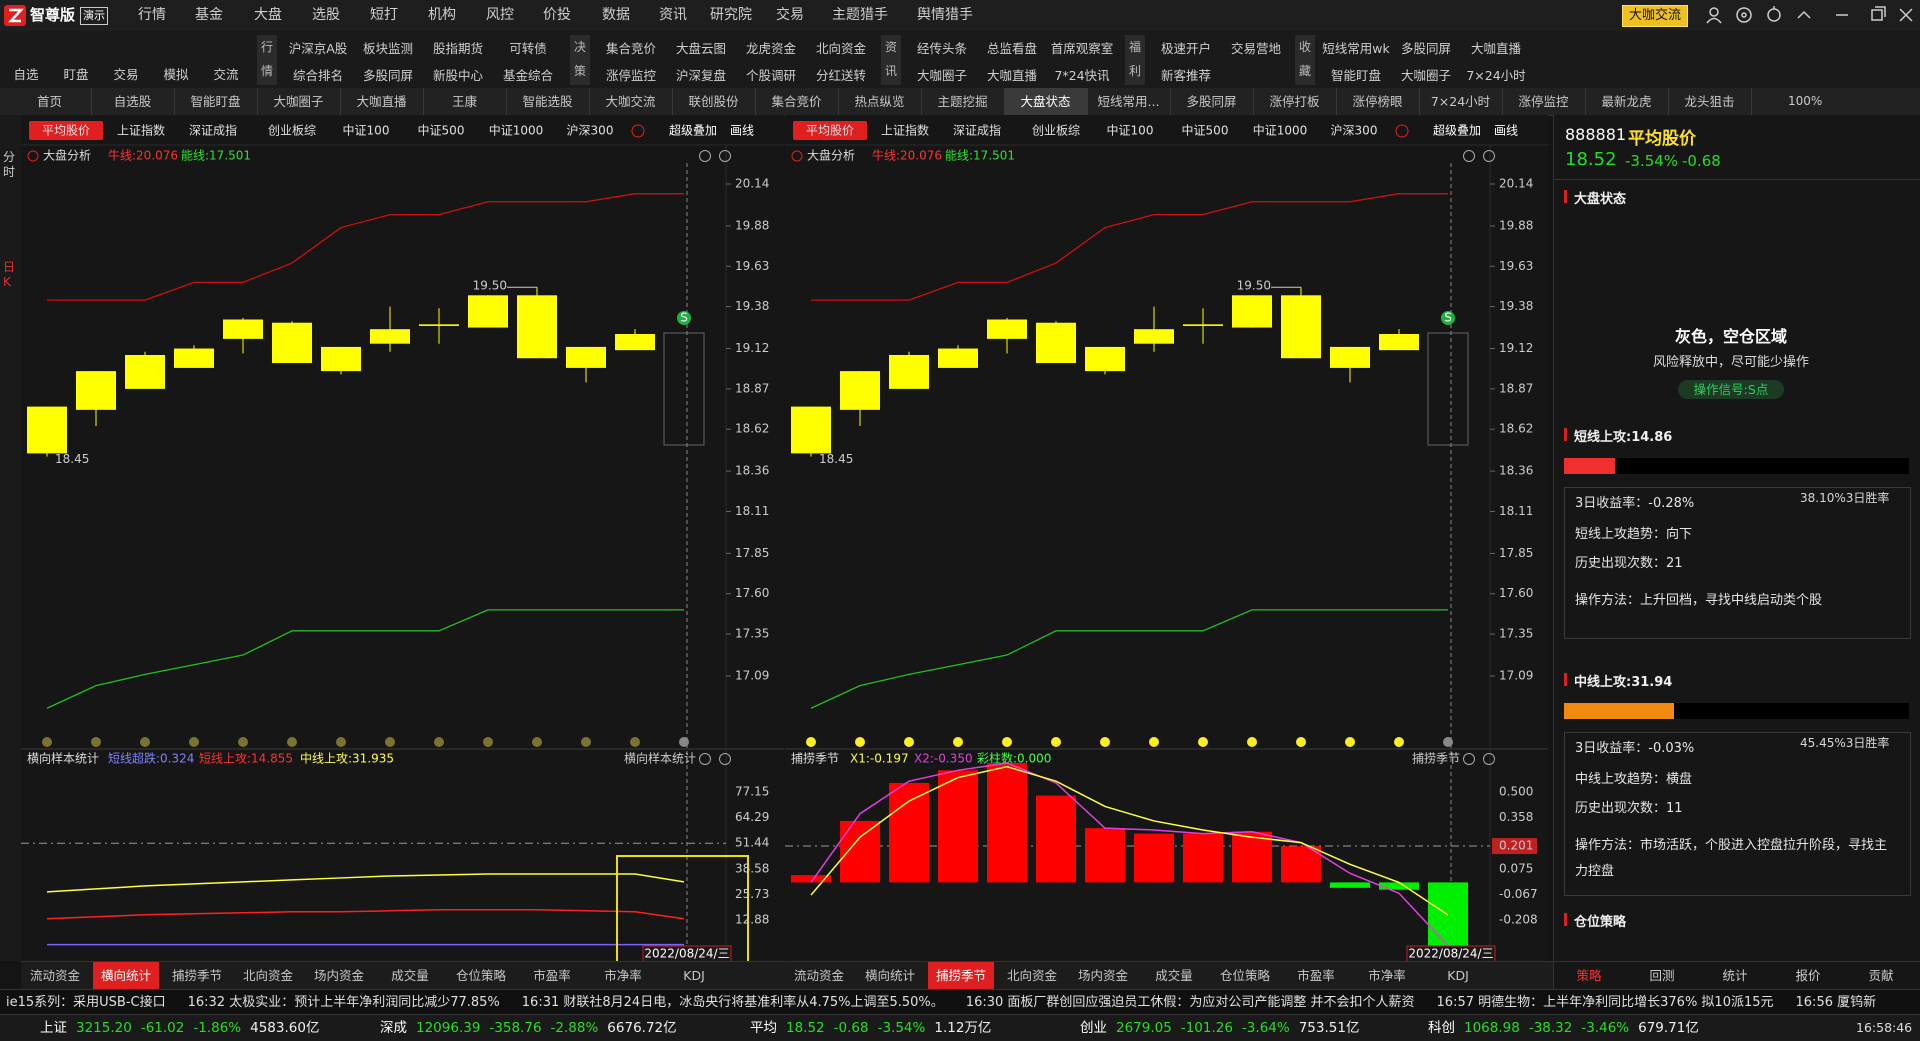 The width and height of the screenshot is (1920, 1041). Describe the element at coordinates (963, 101) in the screenshot. I see `tab: 主题挖掘` at that location.